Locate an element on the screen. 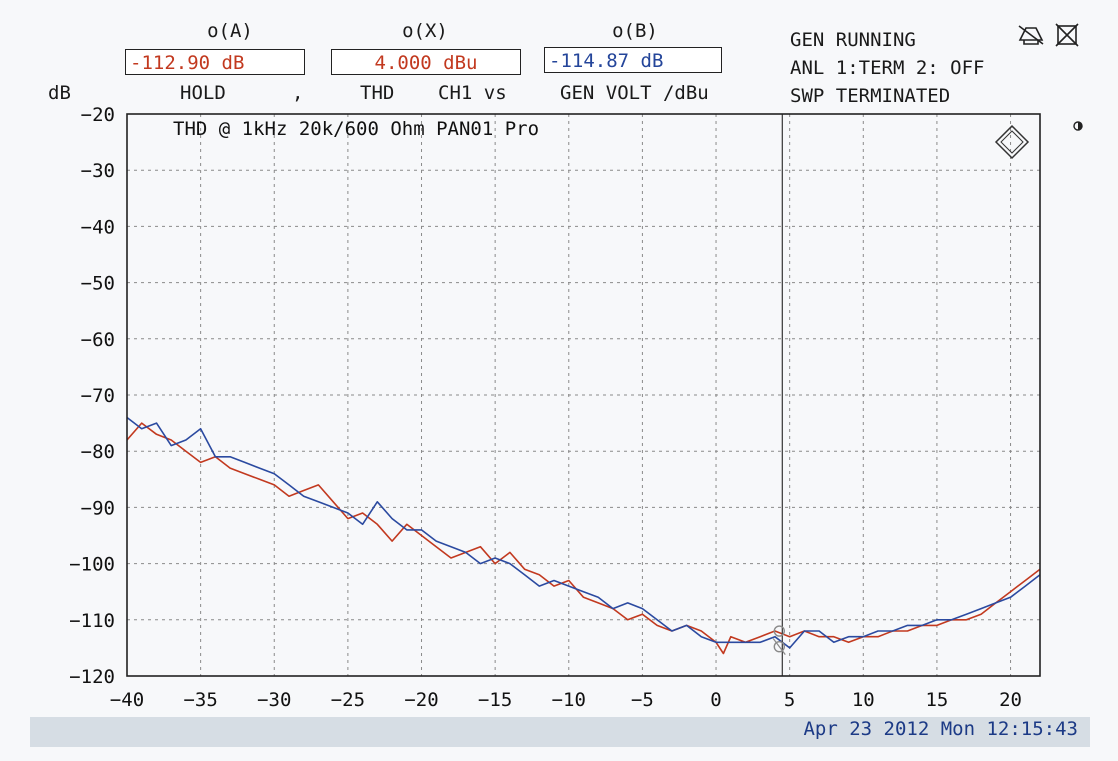  x-tick-label: 5 is located at coordinates (789, 700).